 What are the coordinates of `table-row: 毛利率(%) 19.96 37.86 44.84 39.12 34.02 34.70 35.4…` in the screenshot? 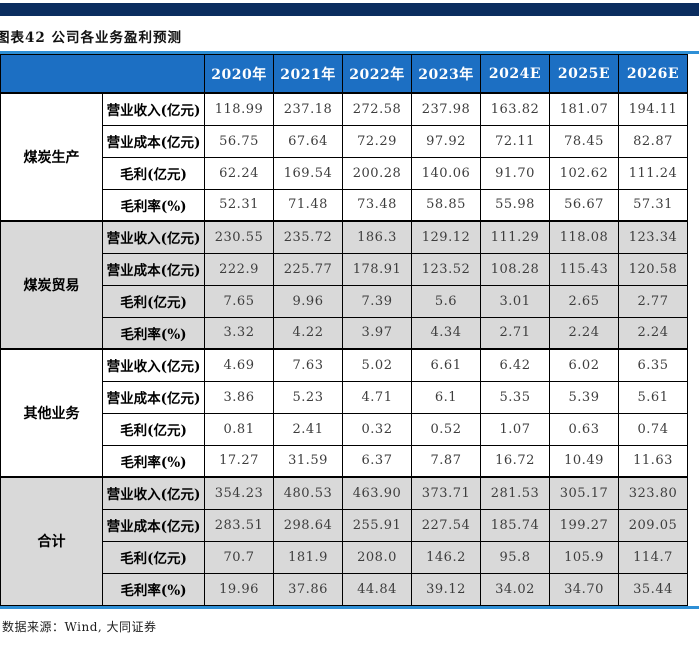 It's located at (344, 589).